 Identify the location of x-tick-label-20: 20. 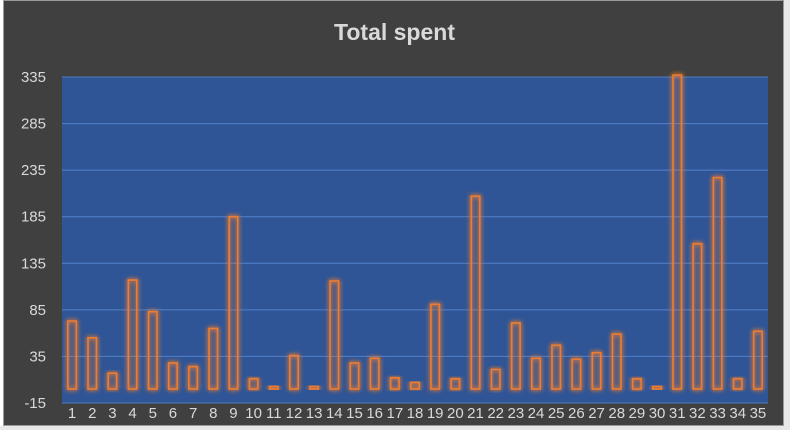
(455, 413).